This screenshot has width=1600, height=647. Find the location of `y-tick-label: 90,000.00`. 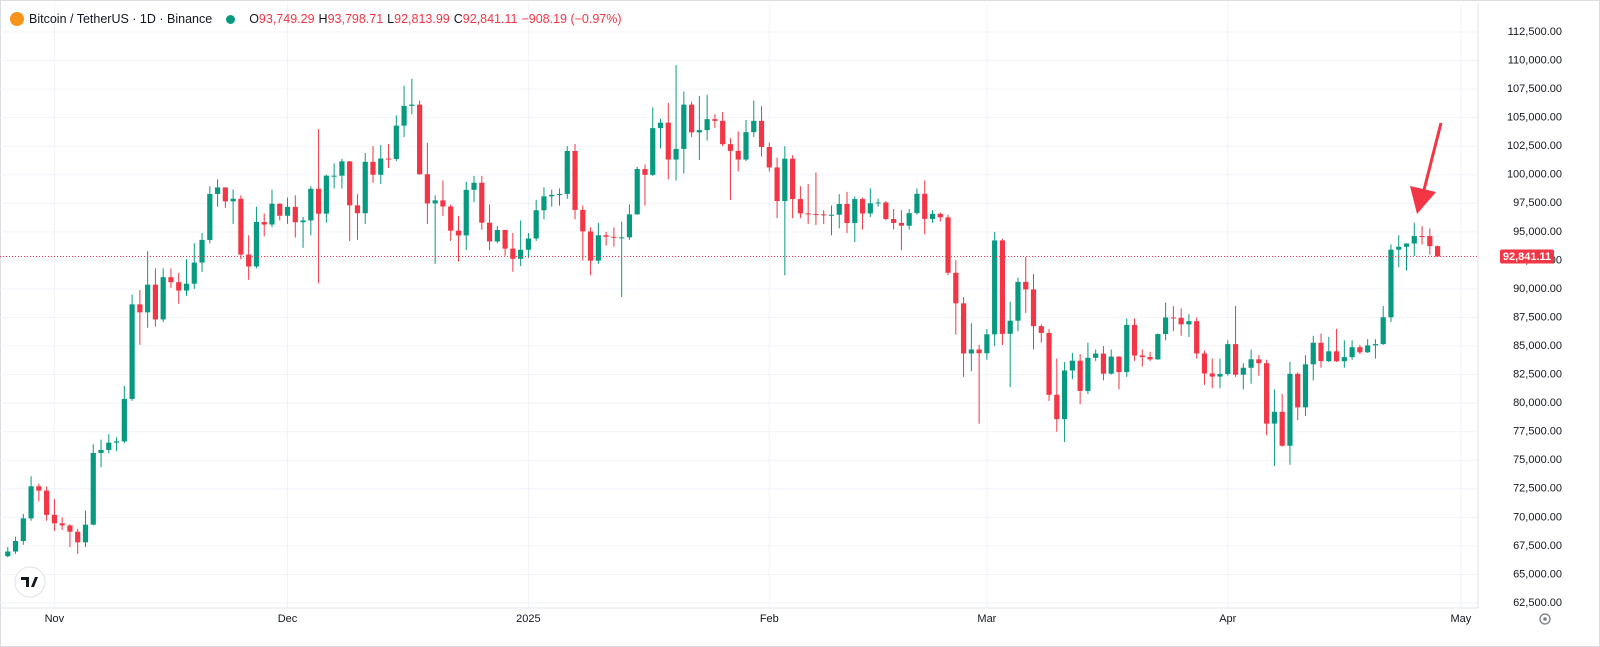

y-tick-label: 90,000.00 is located at coordinates (1537, 289).